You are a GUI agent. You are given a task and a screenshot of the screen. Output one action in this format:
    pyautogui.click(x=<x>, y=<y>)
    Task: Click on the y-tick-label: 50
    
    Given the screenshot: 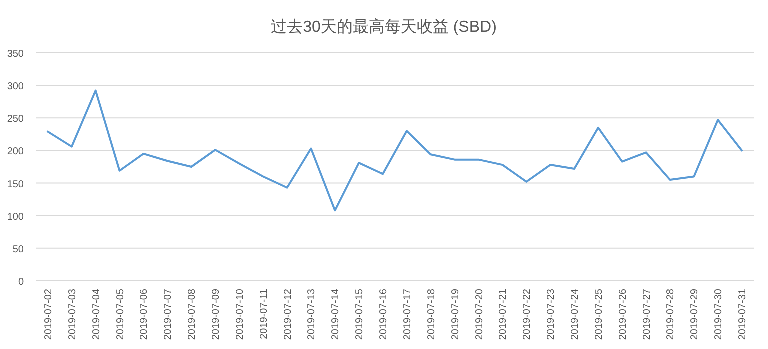 What is the action you would take?
    pyautogui.click(x=18, y=250)
    